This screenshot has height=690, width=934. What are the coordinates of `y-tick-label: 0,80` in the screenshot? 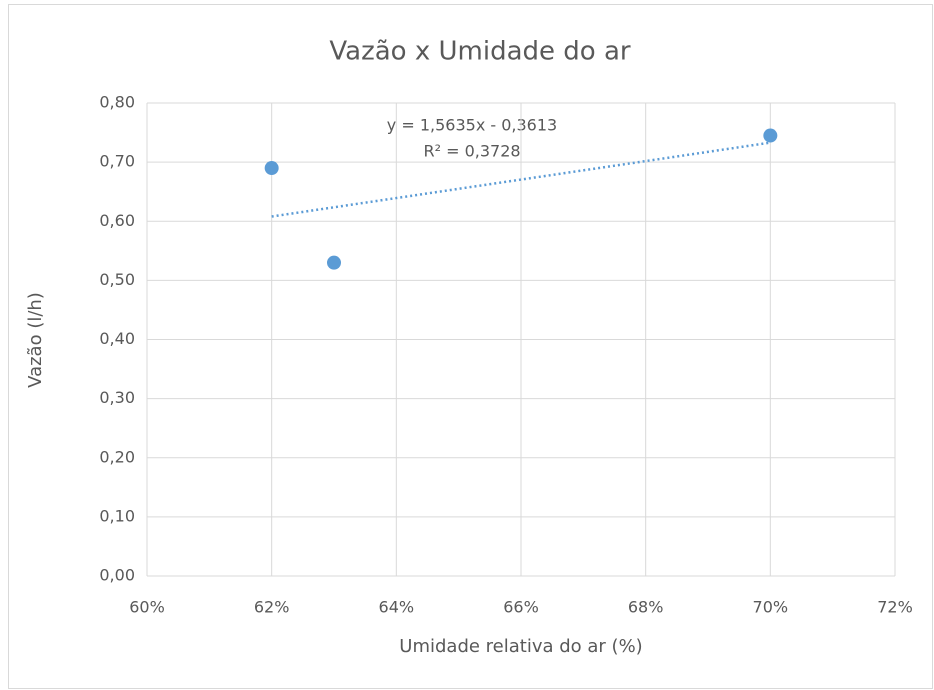 It's located at (117, 102).